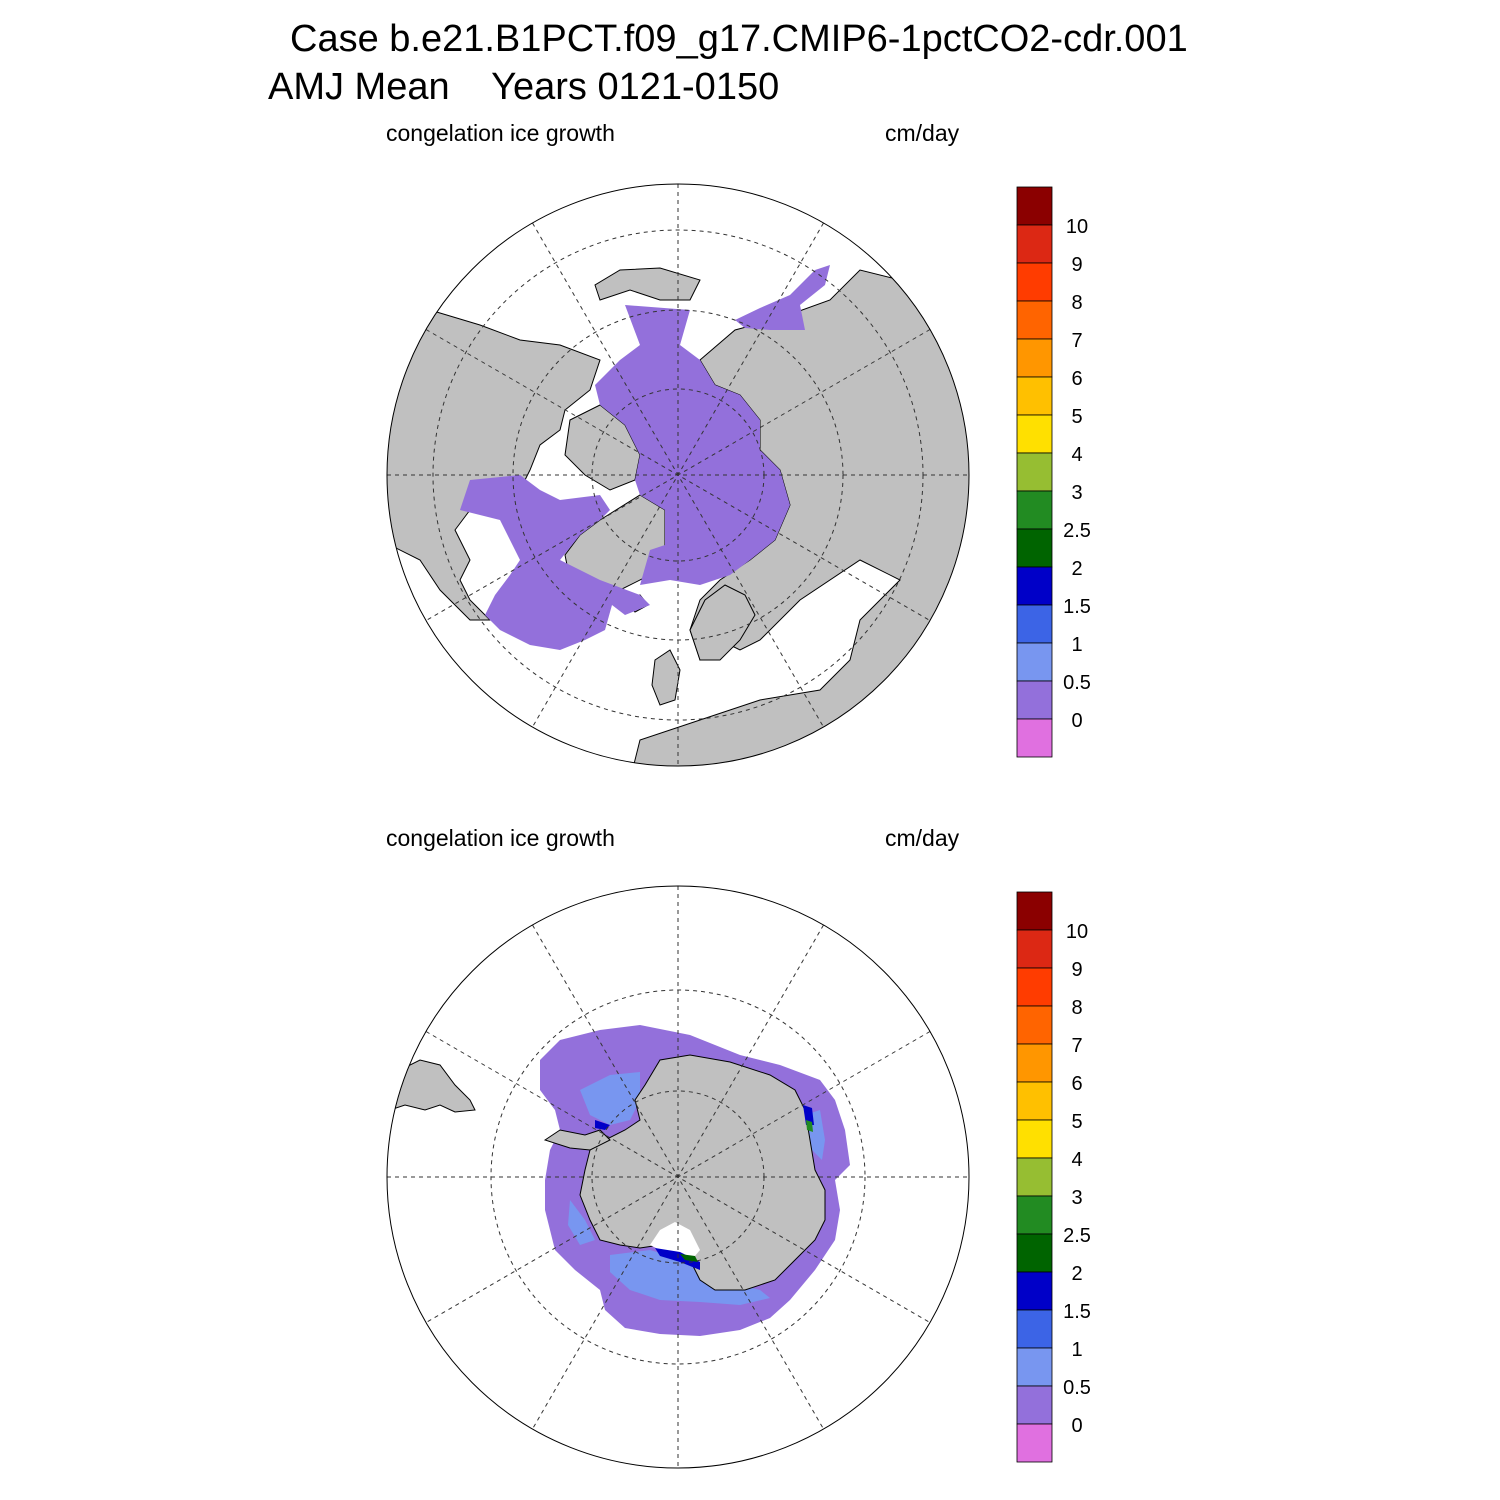 The height and width of the screenshot is (1500, 1500). What do you see at coordinates (809, 1126) in the screenshot?
I see `south-ice-east-green` at bounding box center [809, 1126].